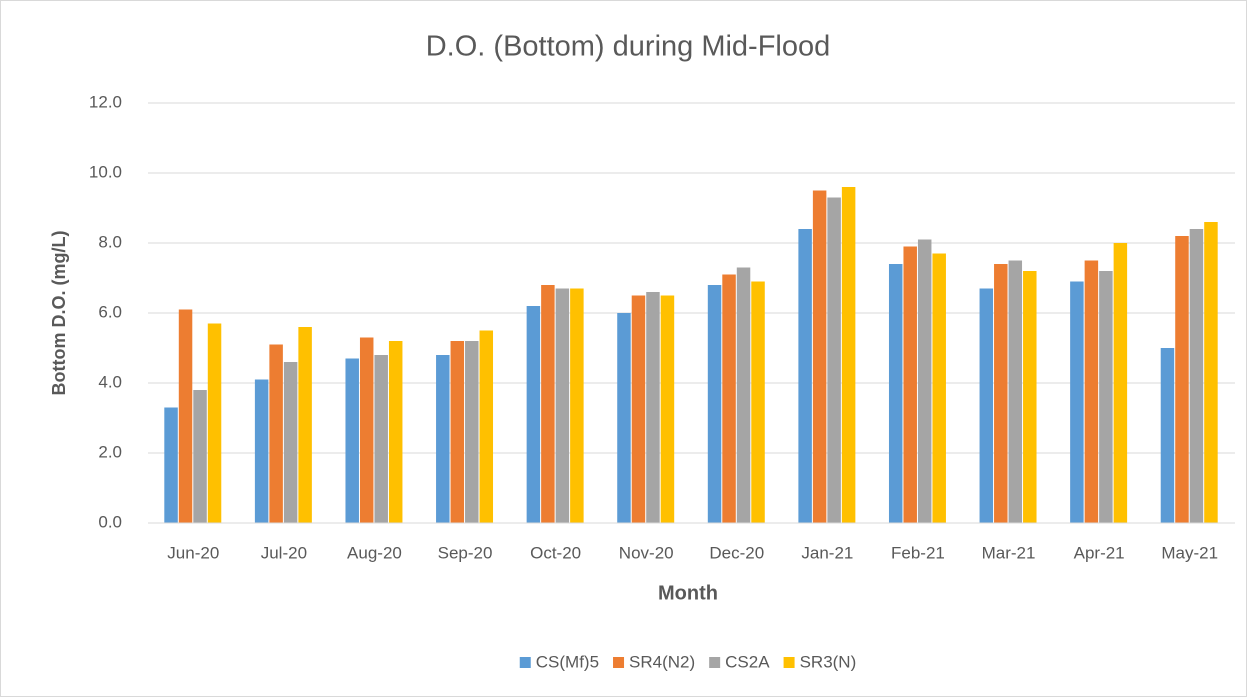 The image size is (1247, 697). I want to click on y-tick-label: 6.0, so click(110, 311).